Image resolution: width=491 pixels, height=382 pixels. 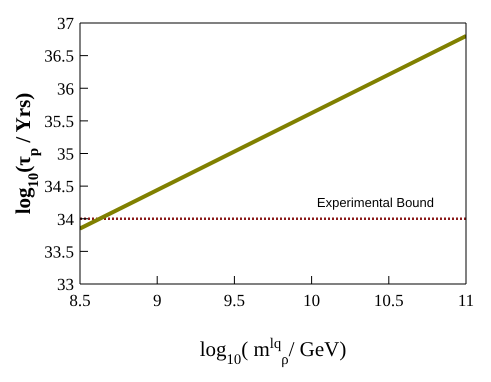 What do you see at coordinates (273, 352) in the screenshot?
I see `x-axis-title: log$_{10}$( m$^{lq}$$_{ρ}$/ GeV)` at bounding box center [273, 352].